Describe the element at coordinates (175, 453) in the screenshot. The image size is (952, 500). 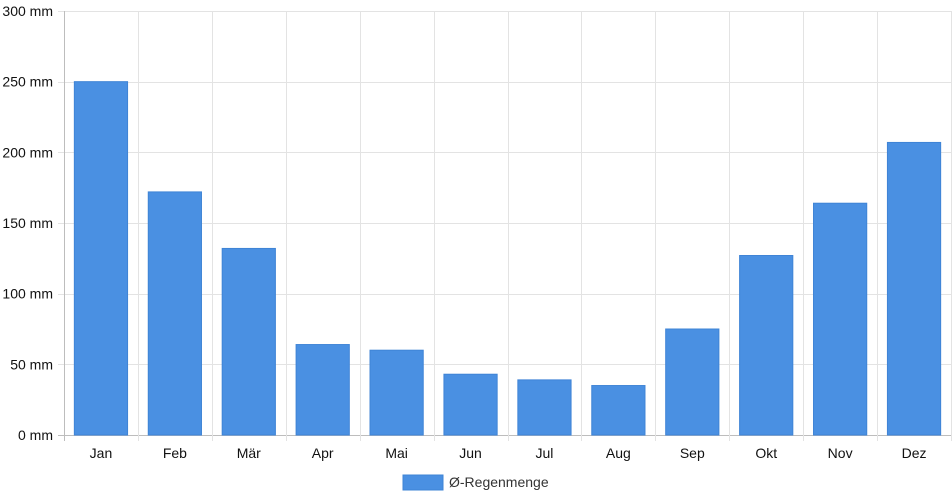
I see `x-tick-label: Feb` at that location.